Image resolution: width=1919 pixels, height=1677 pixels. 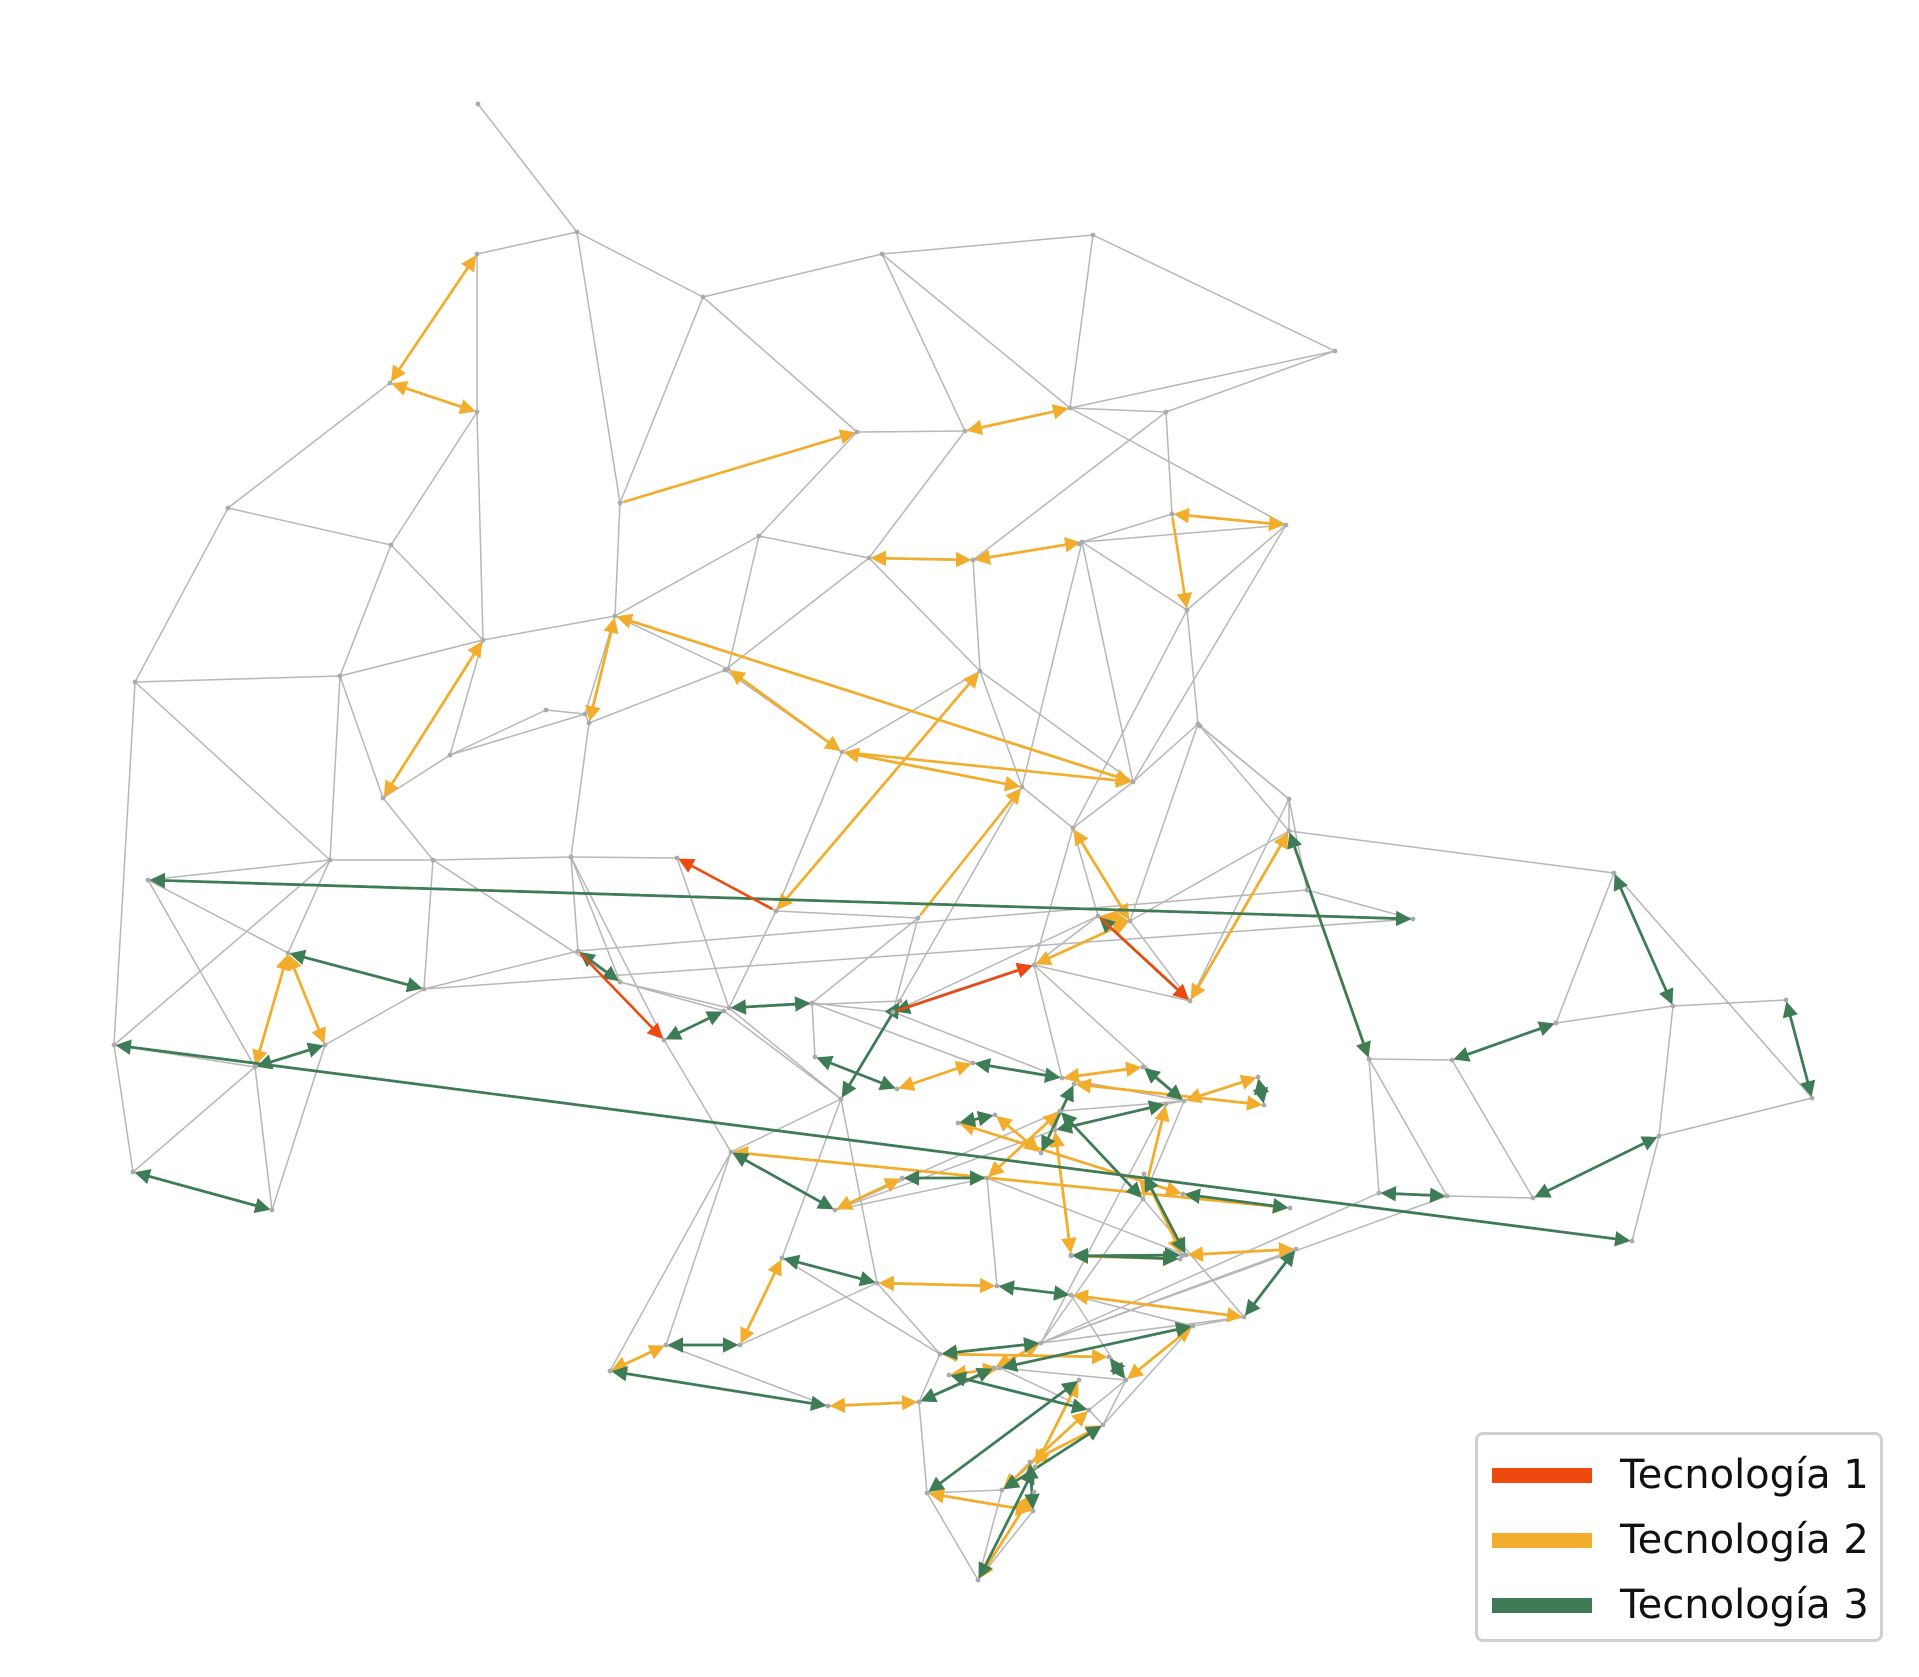 What do you see at coordinates (1744, 1605) in the screenshot?
I see `legend-label-technology-3: Tecnología 3` at bounding box center [1744, 1605].